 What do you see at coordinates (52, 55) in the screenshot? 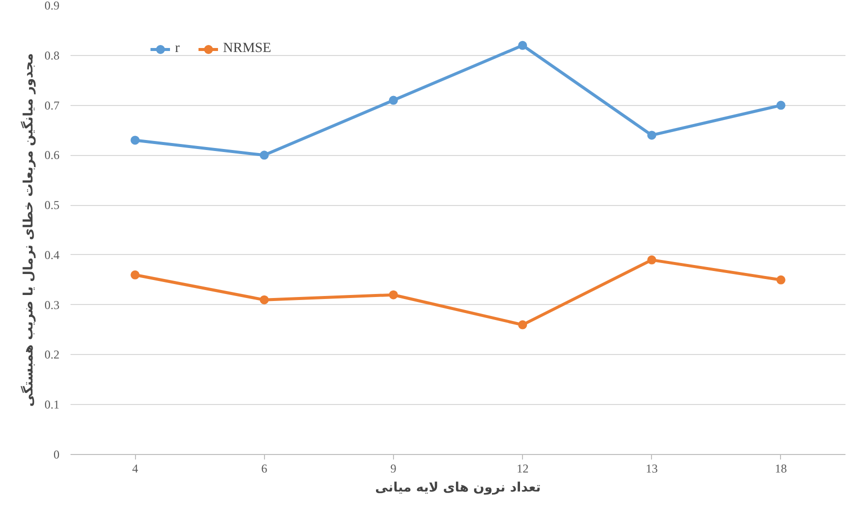
I see `y-tick-label: 0.8` at bounding box center [52, 55].